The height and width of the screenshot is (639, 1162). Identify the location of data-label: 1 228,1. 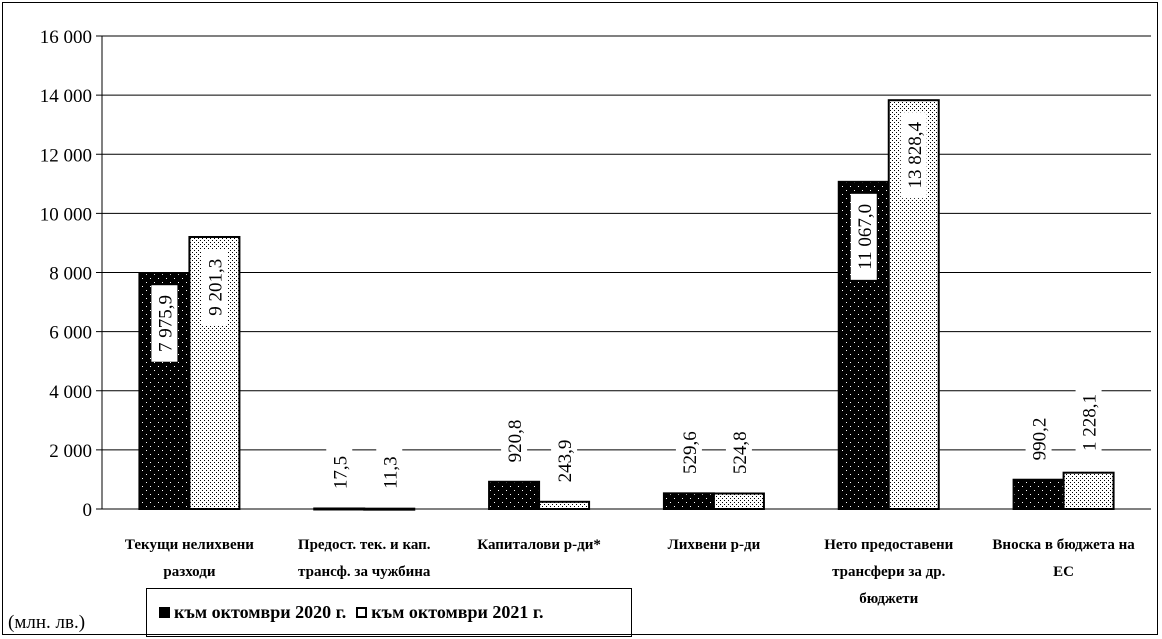
(1090, 422).